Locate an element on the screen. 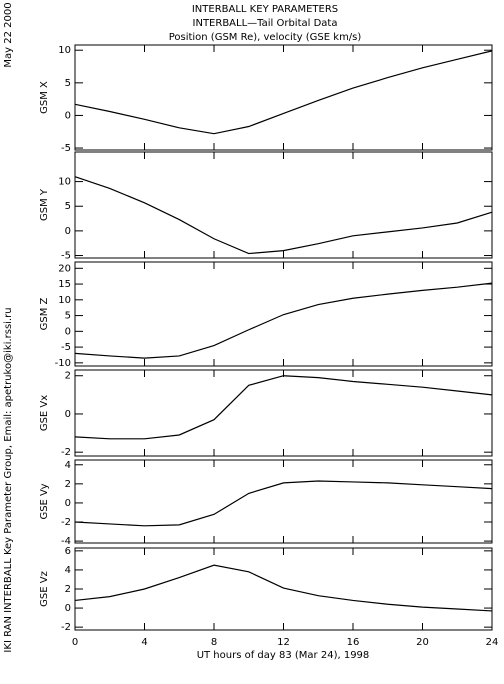  y-tick-label: 20 is located at coordinates (64, 268).